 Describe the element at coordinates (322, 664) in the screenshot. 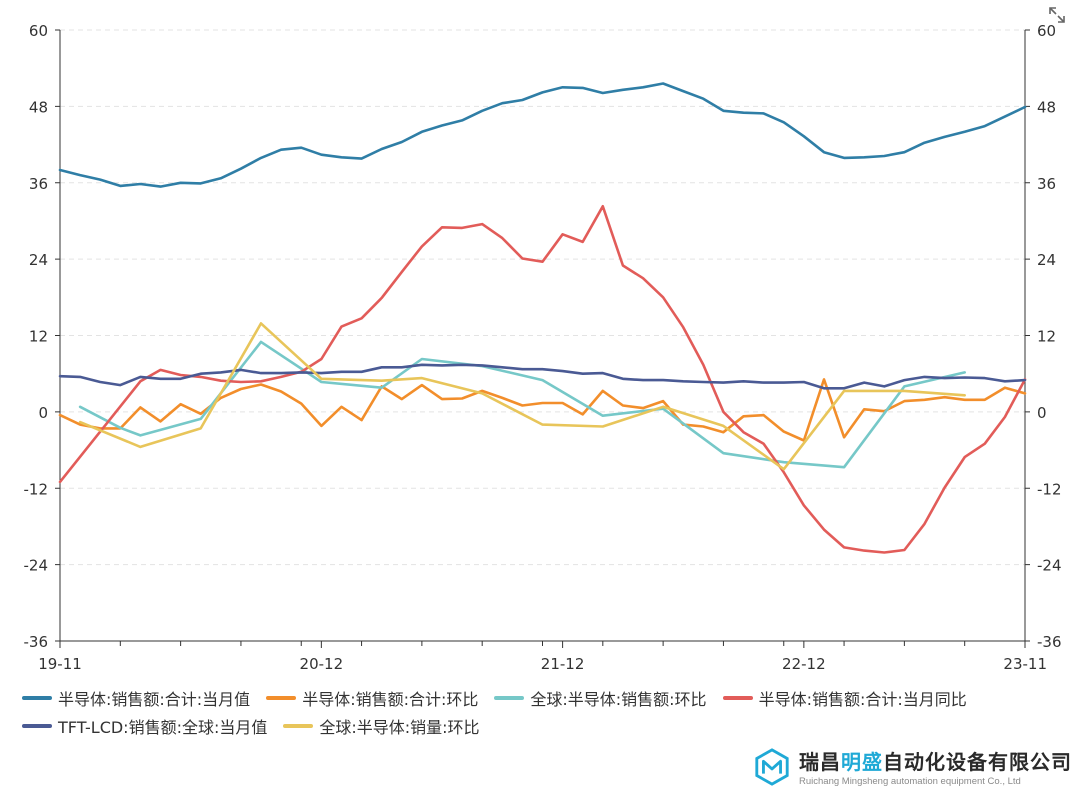

I see `x-tick-label: 20-12` at that location.